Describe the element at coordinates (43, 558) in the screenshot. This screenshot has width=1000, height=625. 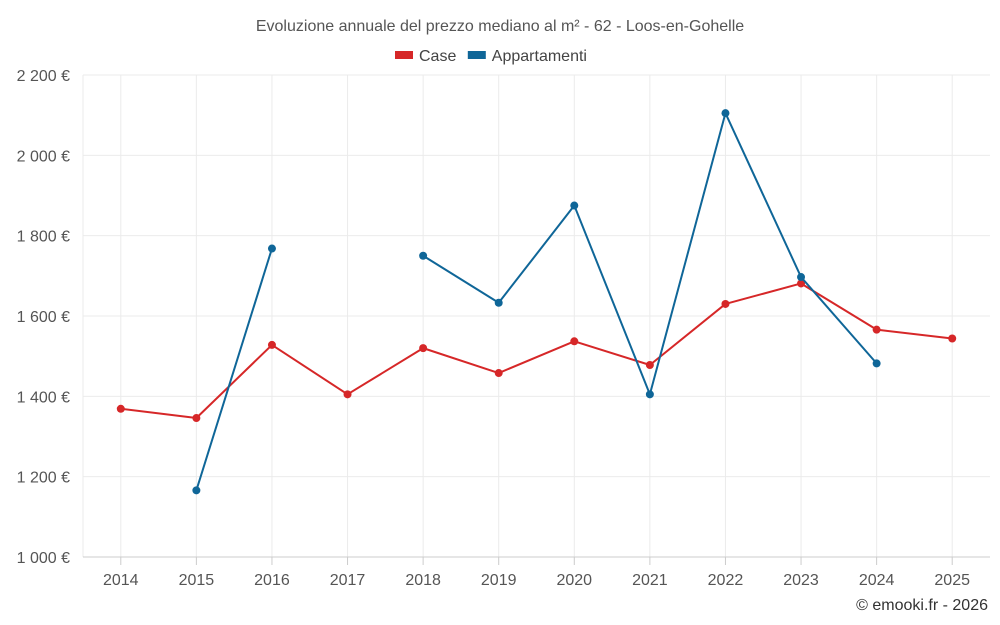
I see `y-tick-label: 1 000 €` at that location.